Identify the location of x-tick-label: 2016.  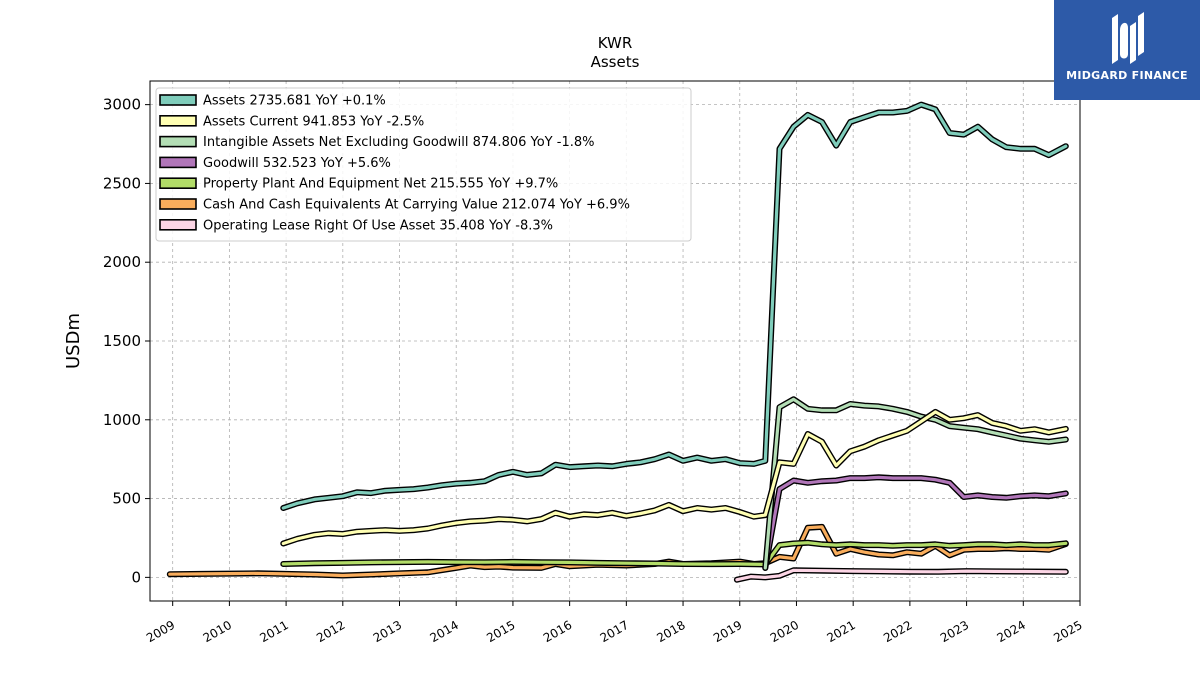
(557, 631).